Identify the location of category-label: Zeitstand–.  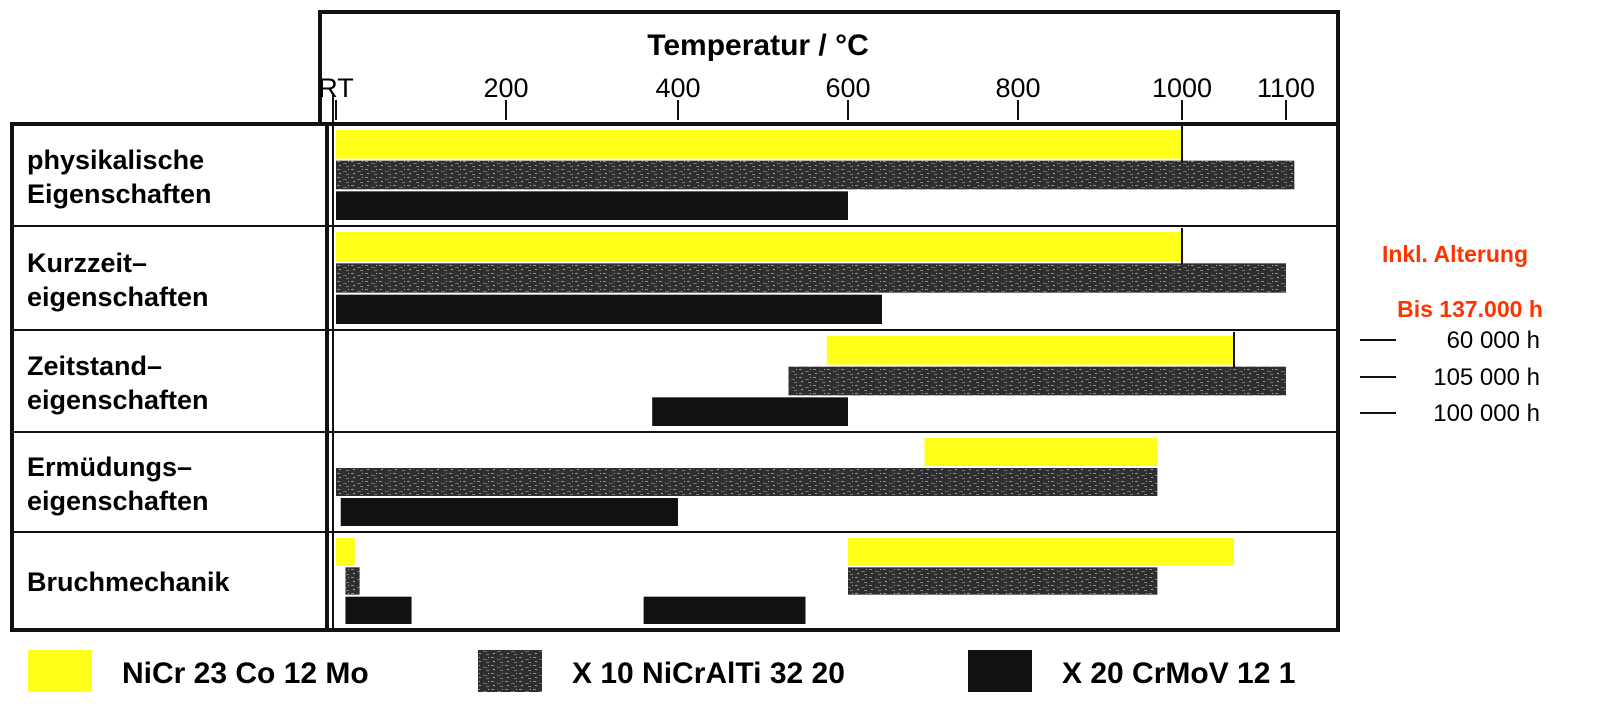
(94, 366).